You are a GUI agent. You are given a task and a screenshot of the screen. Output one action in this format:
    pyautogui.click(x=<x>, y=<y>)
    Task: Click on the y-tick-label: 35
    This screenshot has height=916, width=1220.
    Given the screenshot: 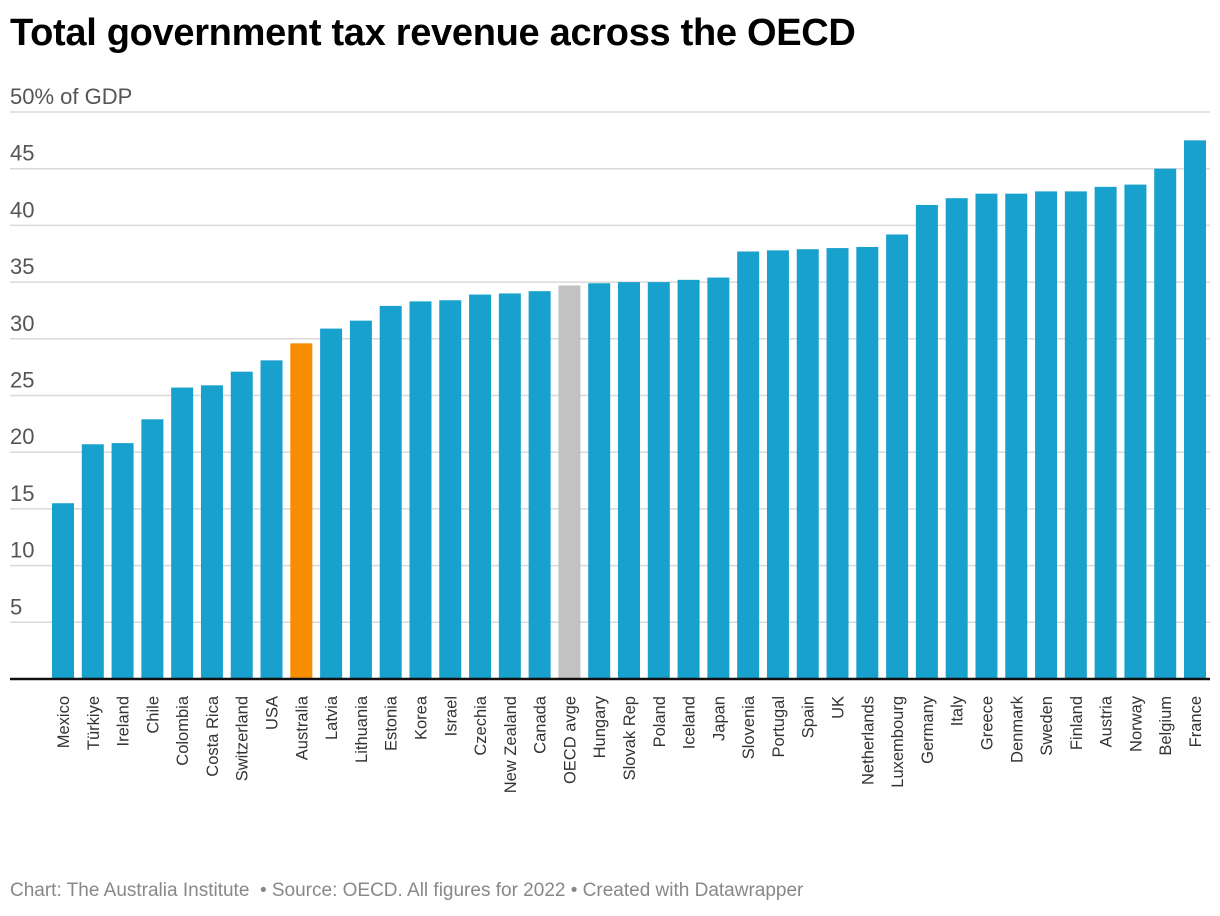 What is the action you would take?
    pyautogui.click(x=22, y=266)
    